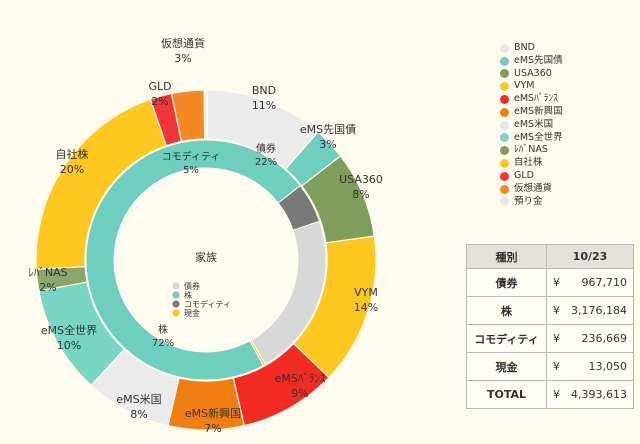 Image resolution: width=640 pixels, height=444 pixels. I want to click on slice-name-label: GLD, so click(159, 86).